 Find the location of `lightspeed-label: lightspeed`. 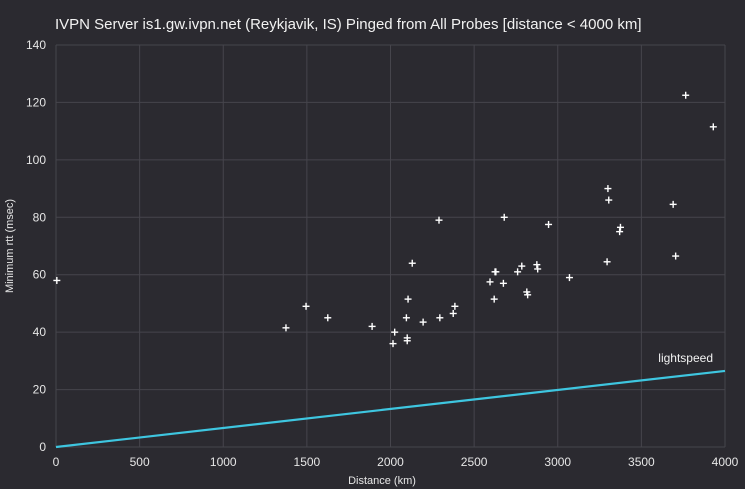

lightspeed-label: lightspeed is located at coordinates (685, 358).